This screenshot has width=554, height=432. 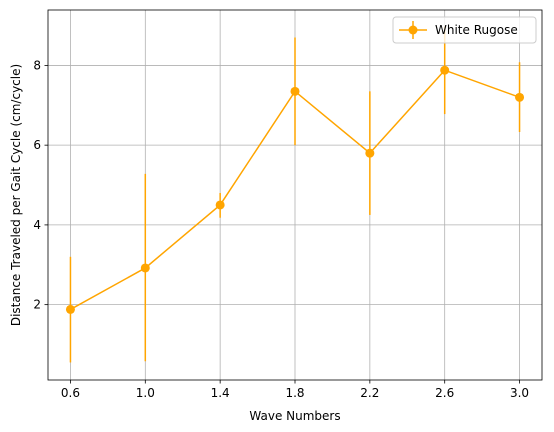 I want to click on x-tick-label: 2.6, so click(x=444, y=393).